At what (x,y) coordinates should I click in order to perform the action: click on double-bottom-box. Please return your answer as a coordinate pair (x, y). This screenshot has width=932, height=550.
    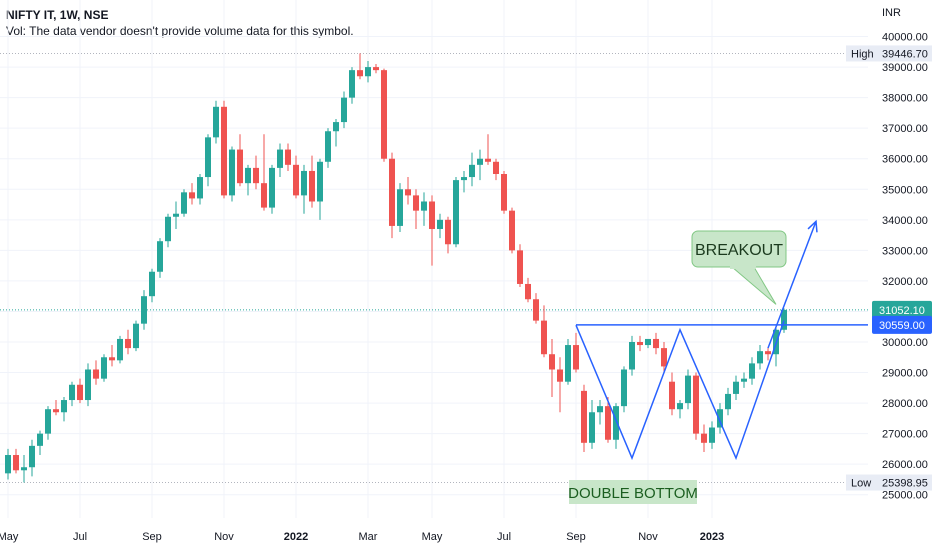
    Looking at the image, I should click on (633, 492).